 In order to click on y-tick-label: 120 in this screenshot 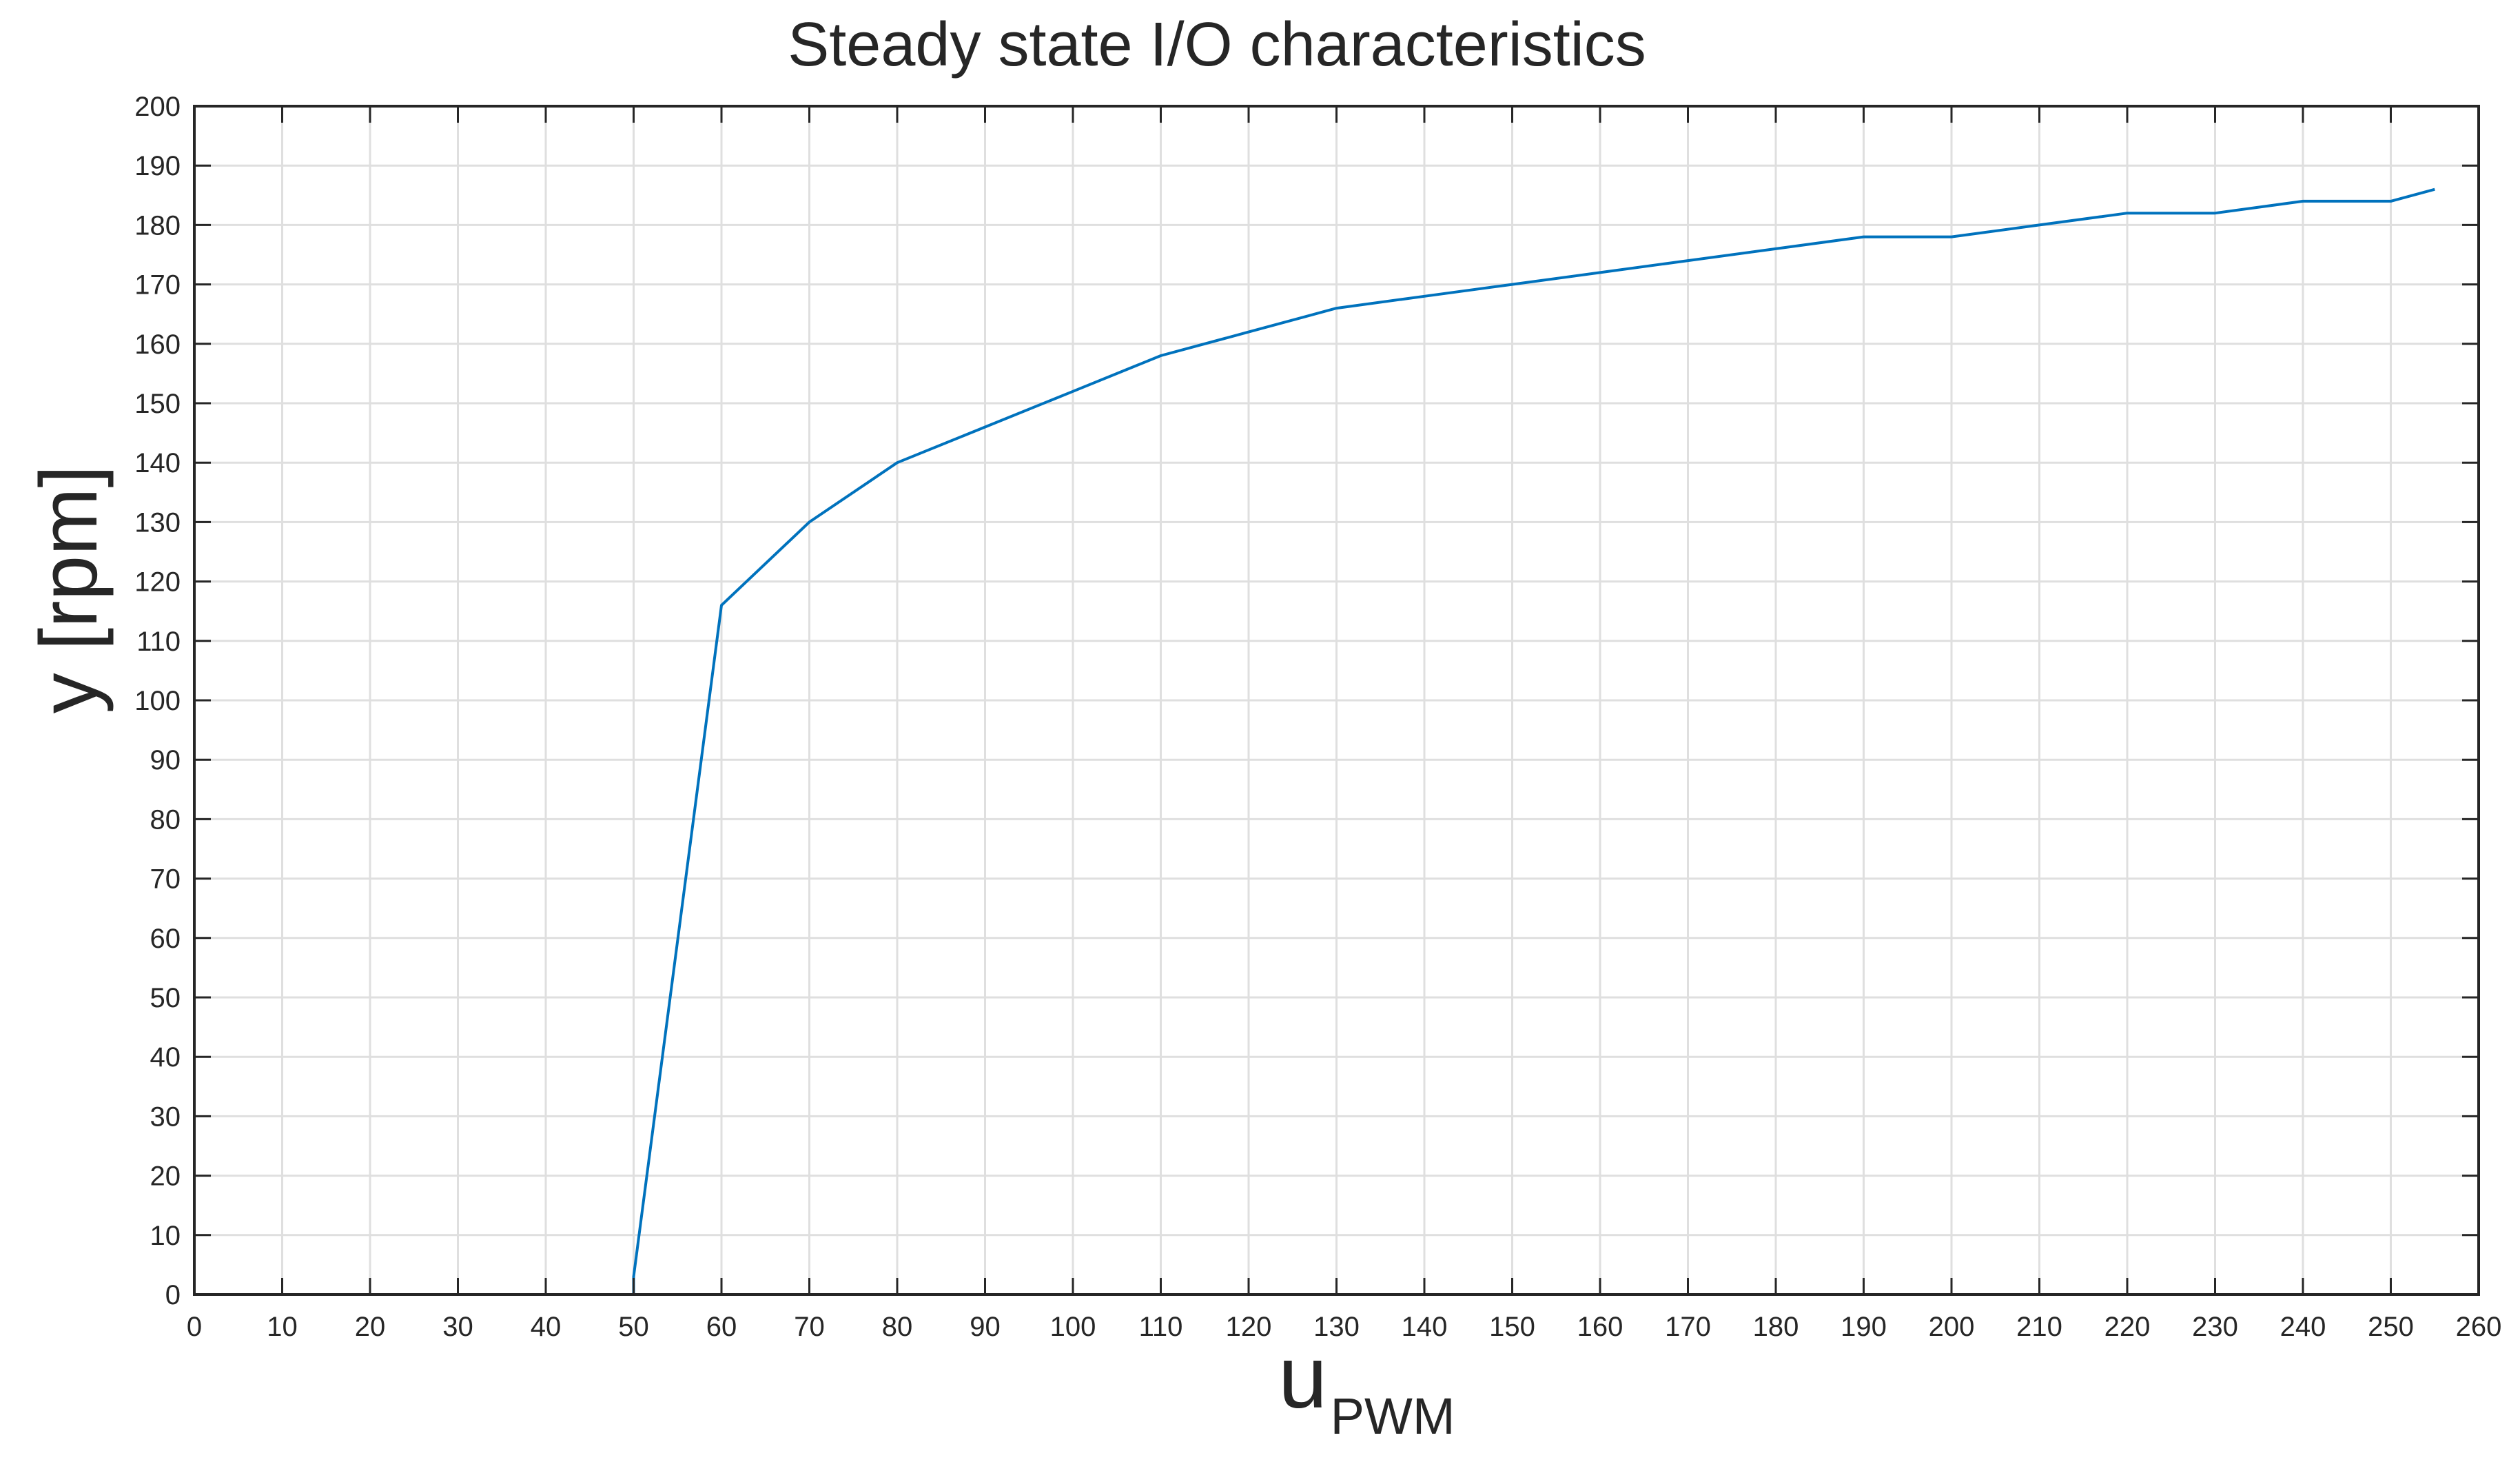, I will do `click(157, 582)`.